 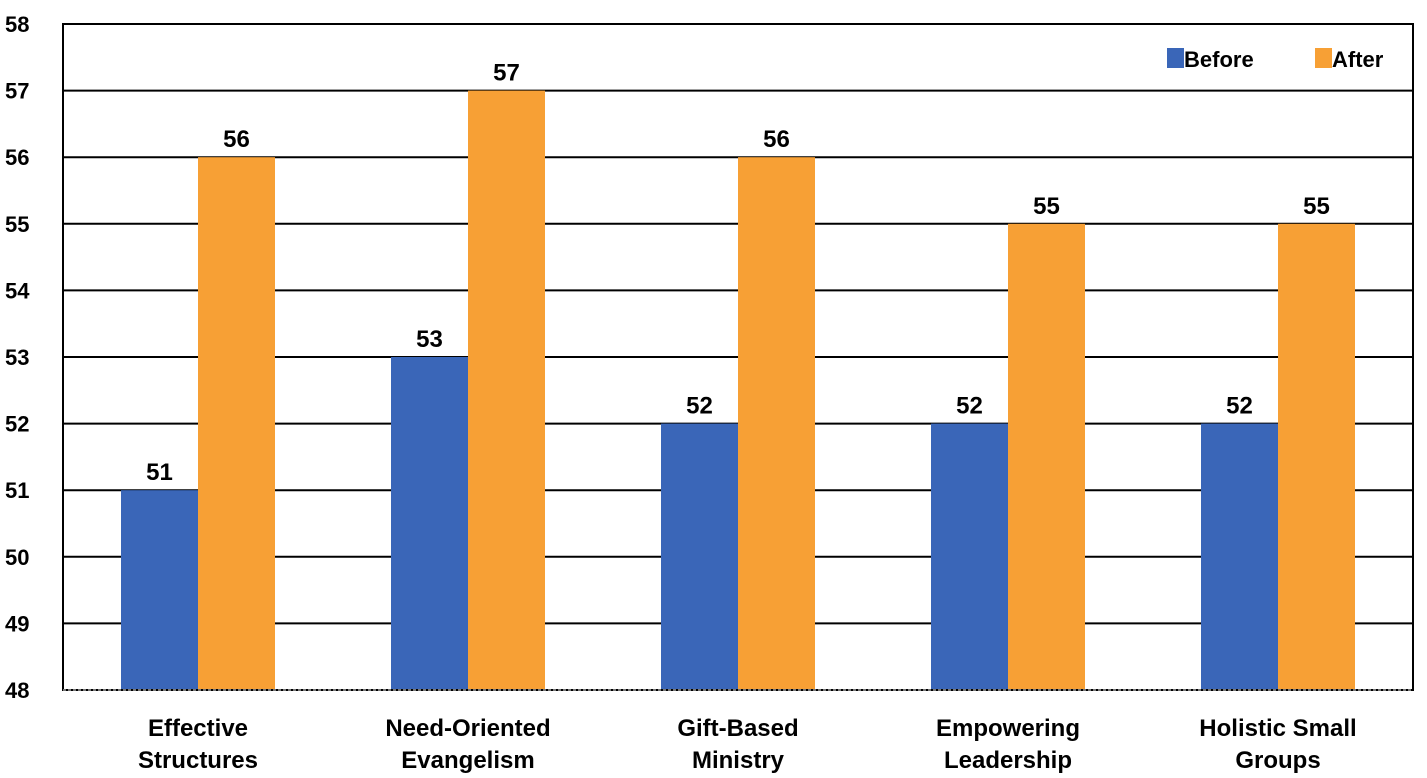 I want to click on x-category-label: Ministry, so click(x=738, y=760).